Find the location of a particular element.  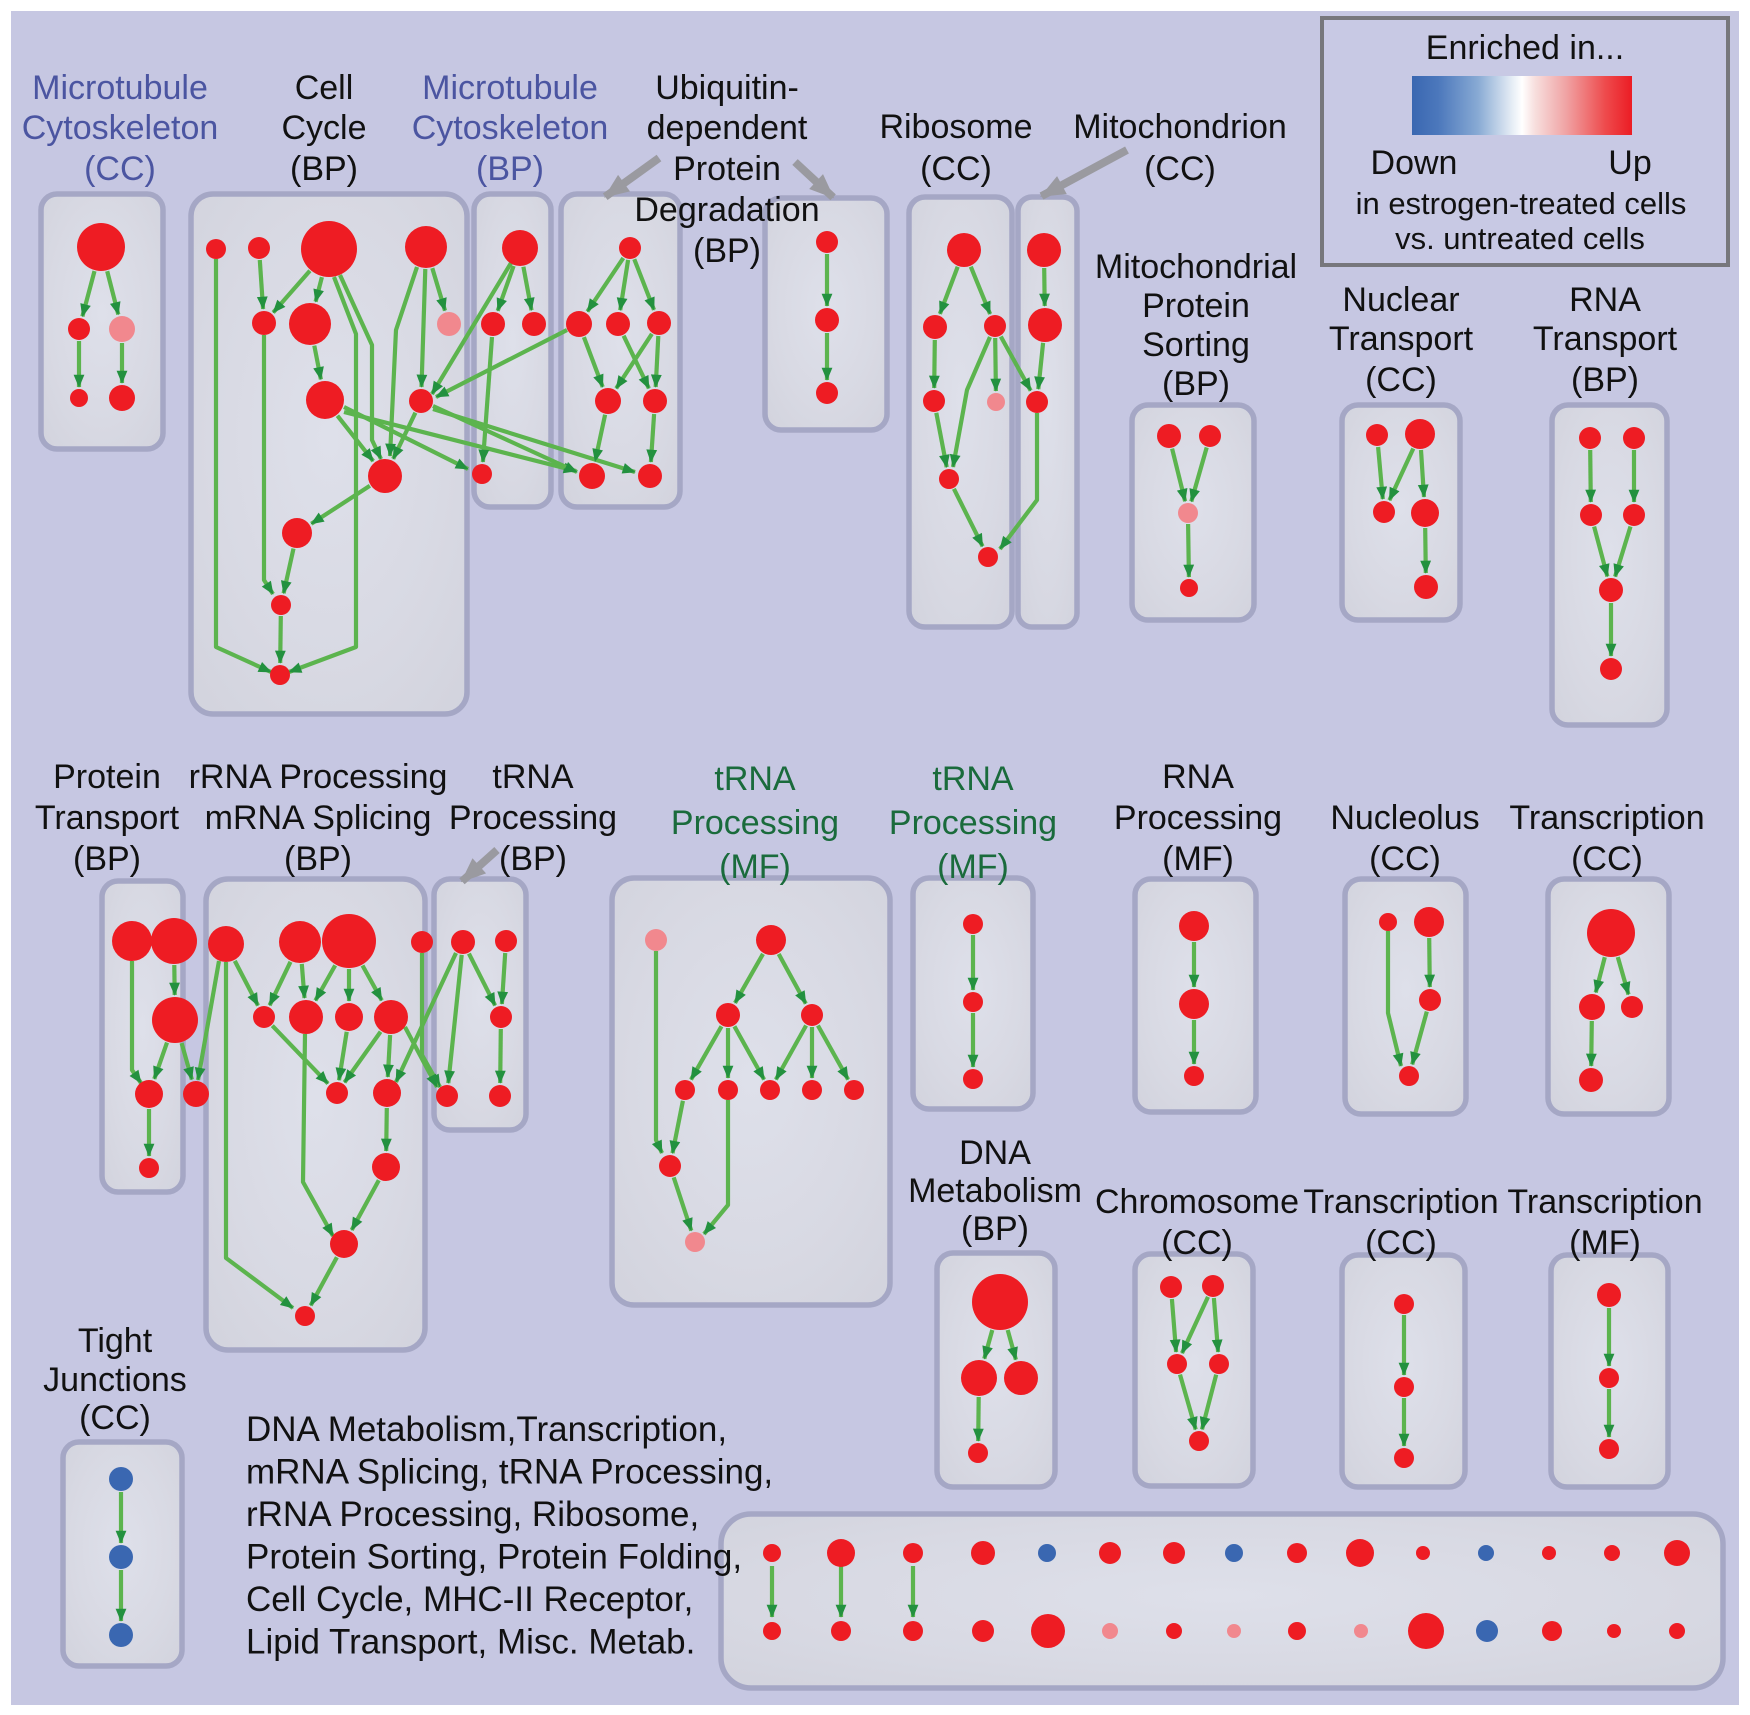

svg-text:Protein Sorting, Protein Foldi: Protein Sorting, Protein Folding, is located at coordinates (494, 1557).